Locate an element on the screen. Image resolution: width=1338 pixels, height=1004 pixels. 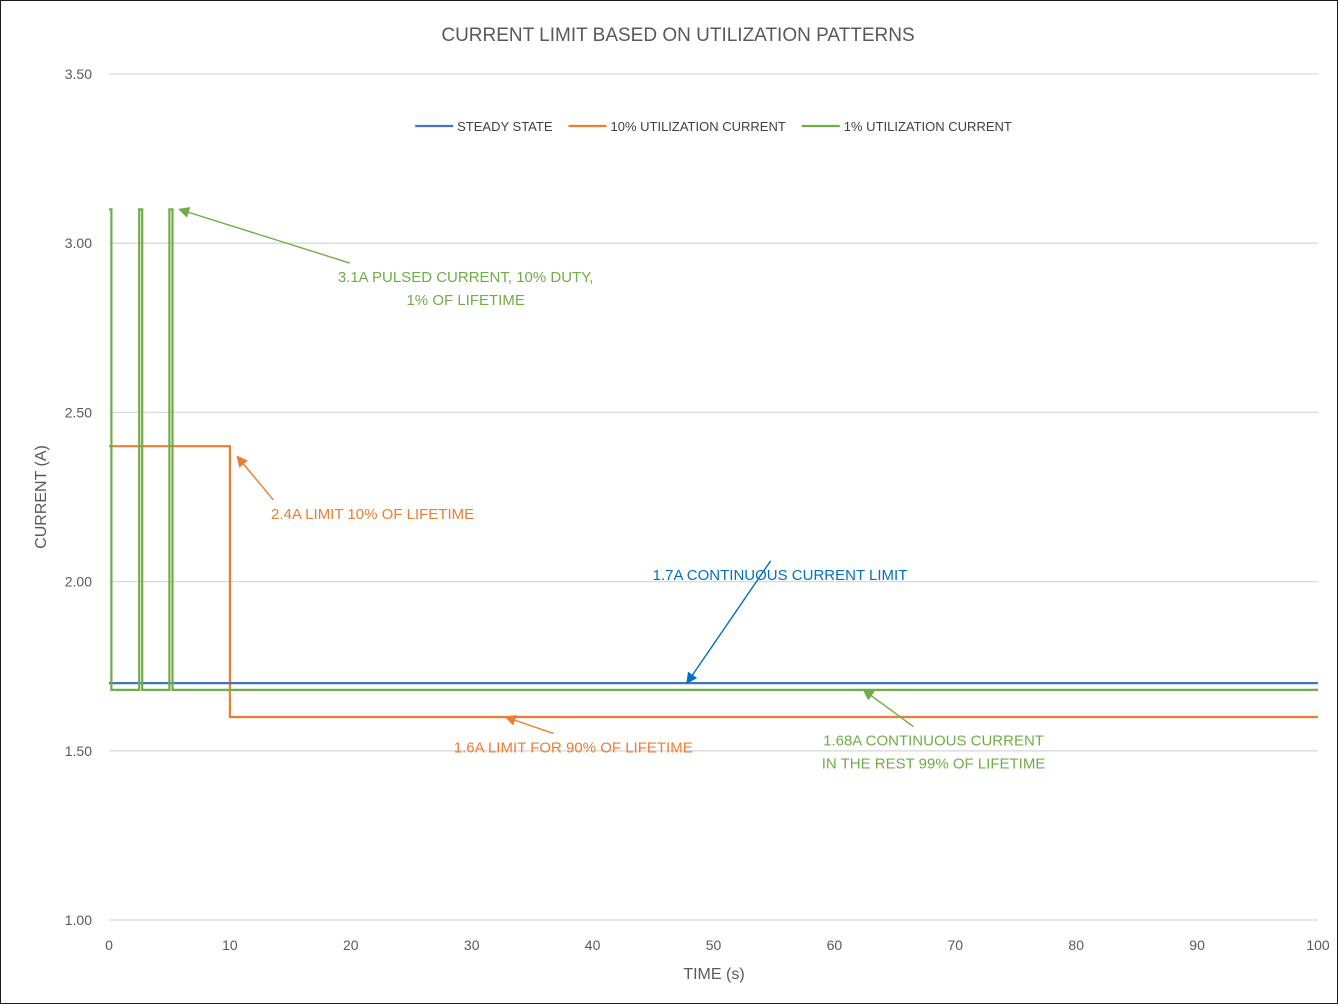
x-tick-label: 60 is located at coordinates (835, 945).